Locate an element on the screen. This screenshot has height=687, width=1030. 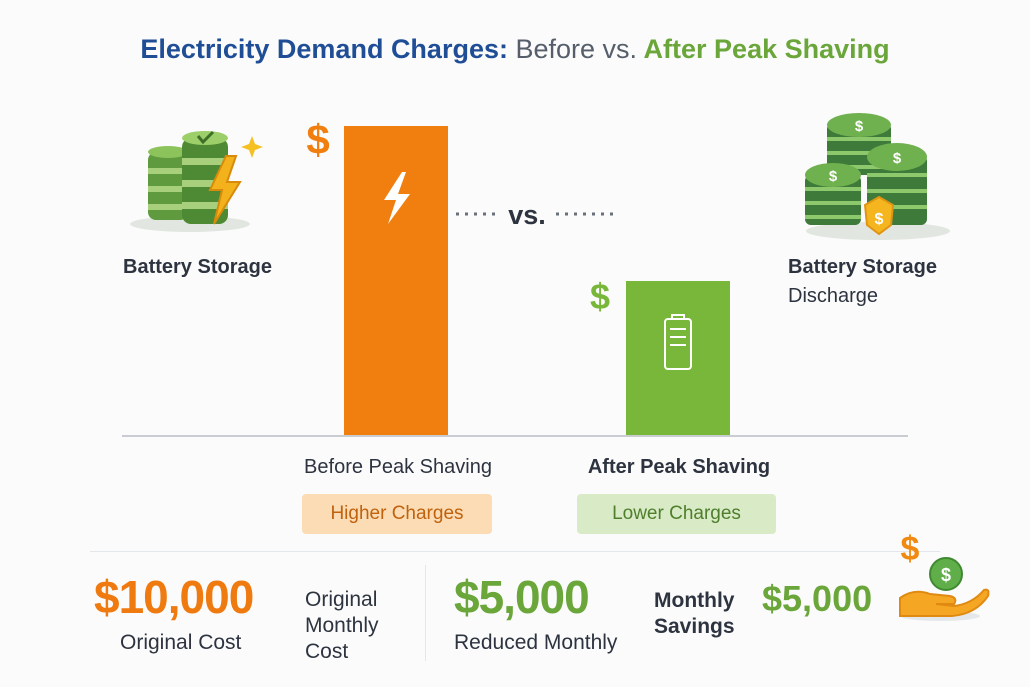
savings-label: Monthly Savings is located at coordinates (694, 614).